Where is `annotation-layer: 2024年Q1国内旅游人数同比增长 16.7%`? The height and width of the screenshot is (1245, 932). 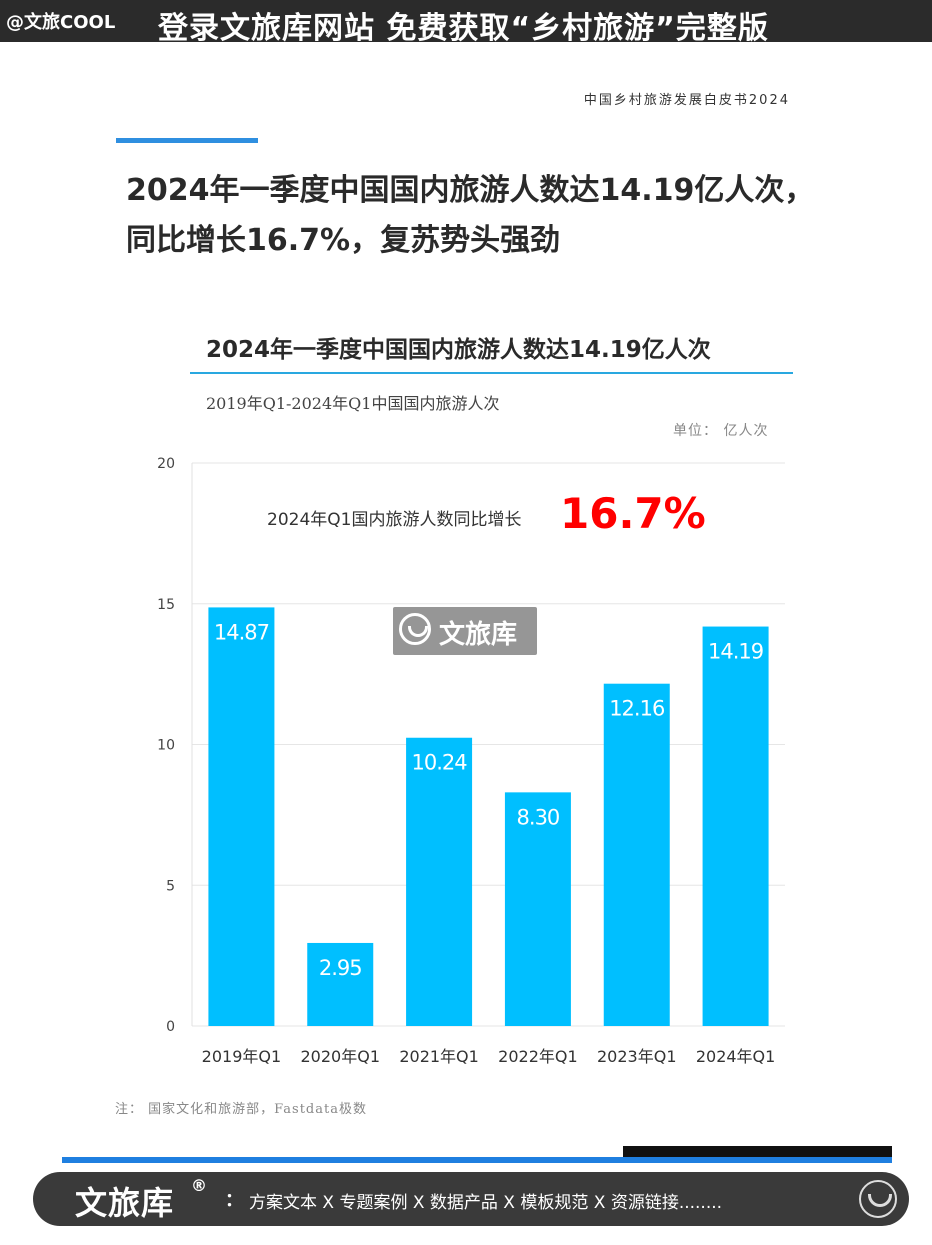 annotation-layer: 2024年Q1国内旅游人数同比增长 16.7% is located at coordinates (486, 513).